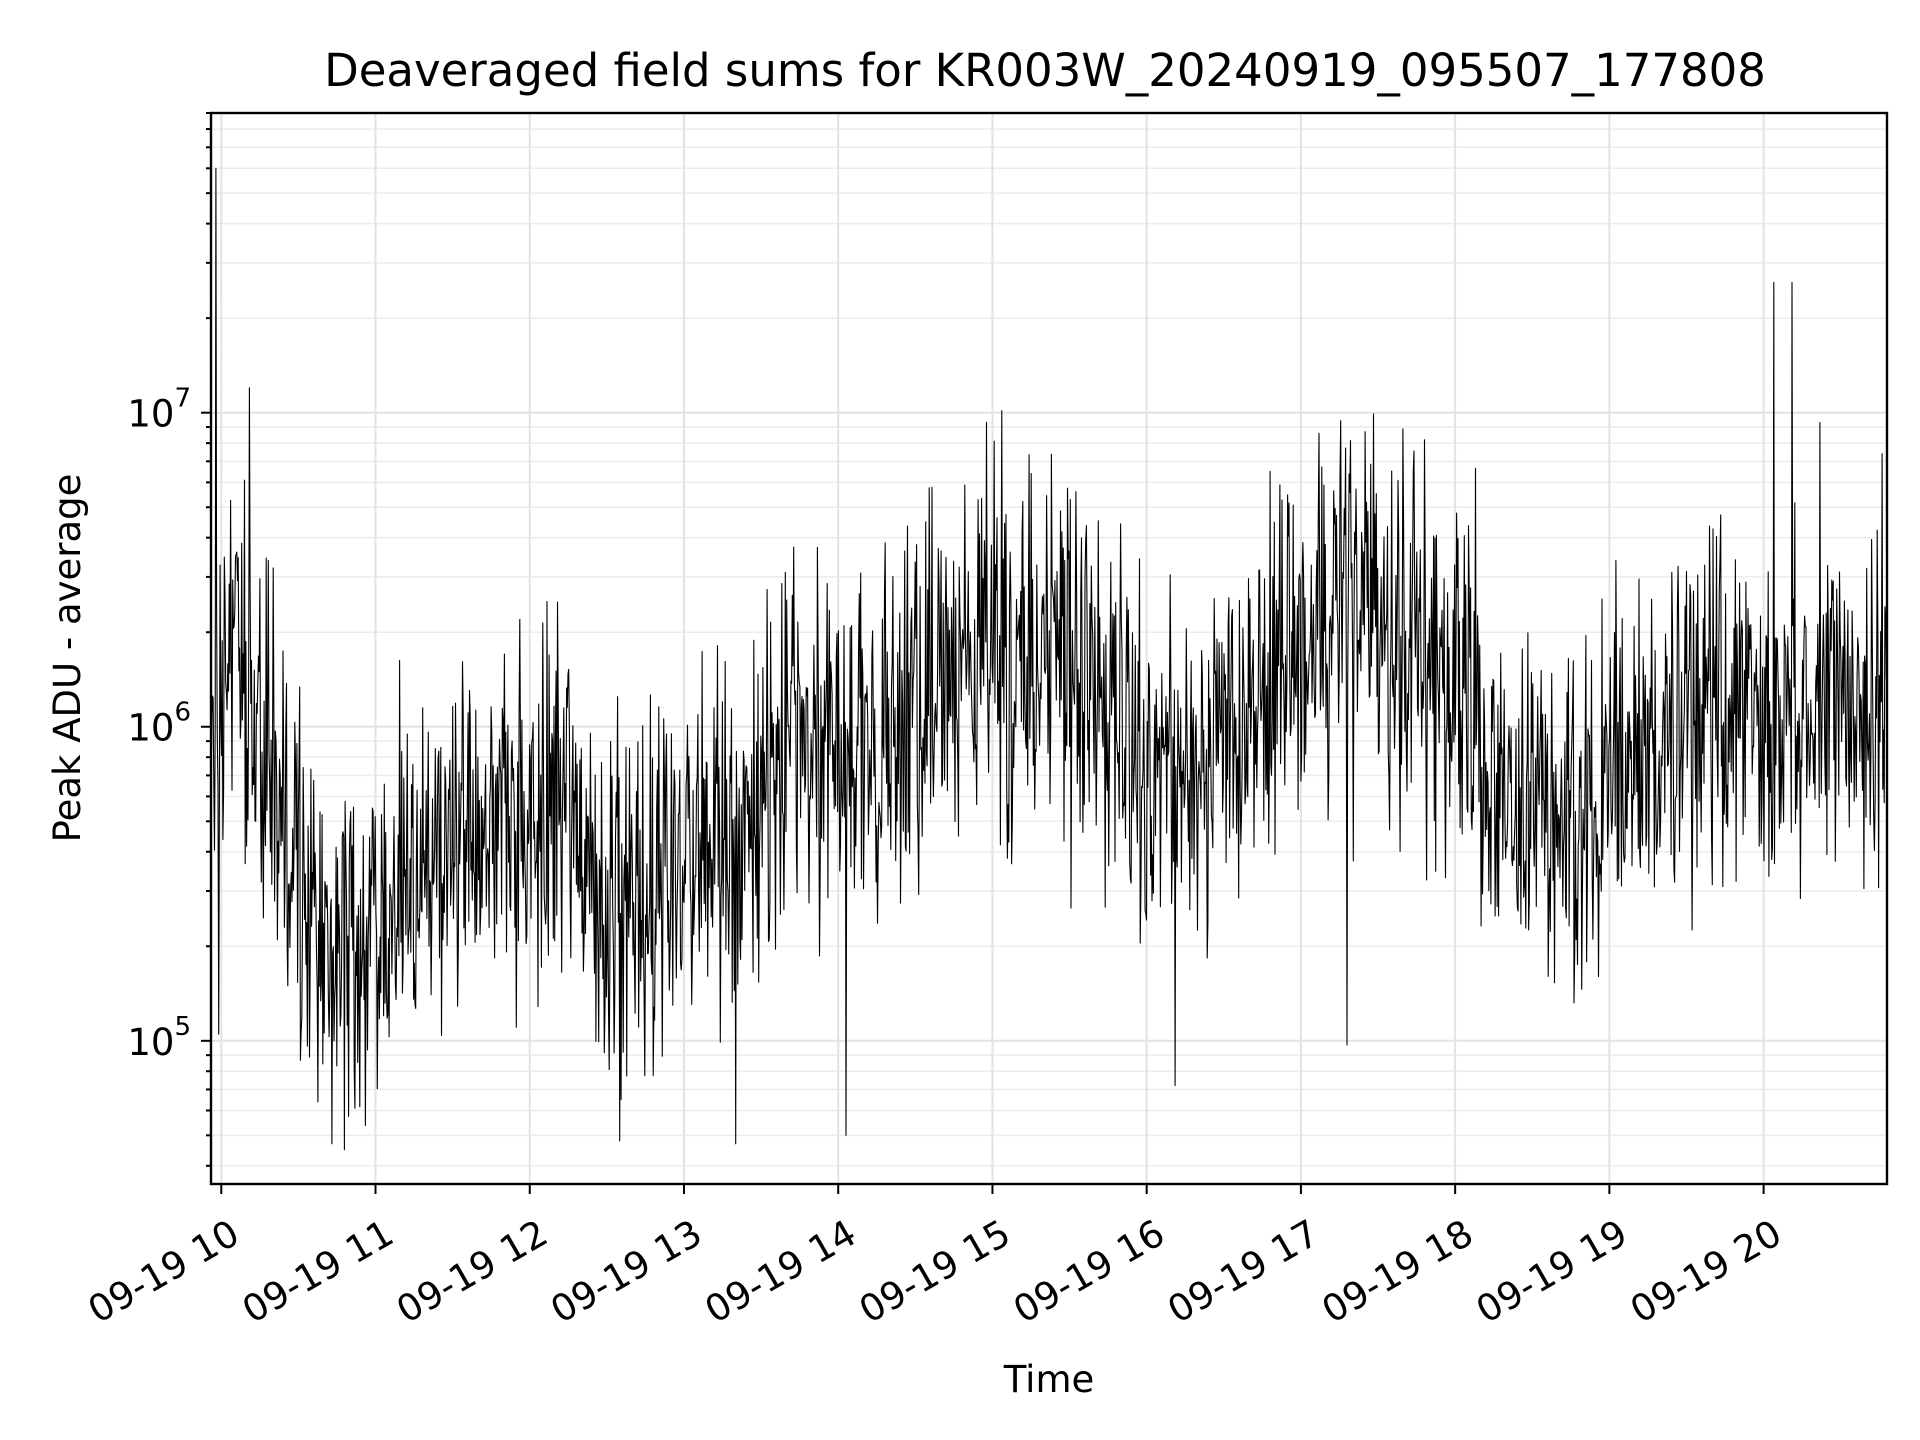  Describe the element at coordinates (159, 410) in the screenshot. I see `y-tick-label: 10⁷` at that location.